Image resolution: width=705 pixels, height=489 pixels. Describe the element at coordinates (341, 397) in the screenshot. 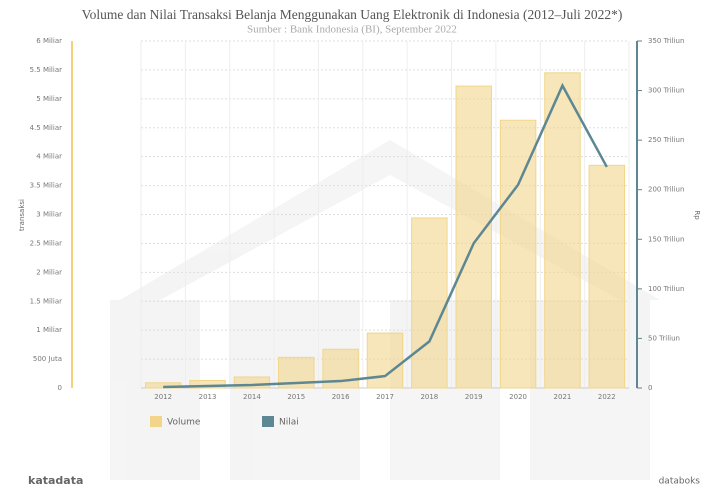

I see `x-tick-label: 2016` at that location.